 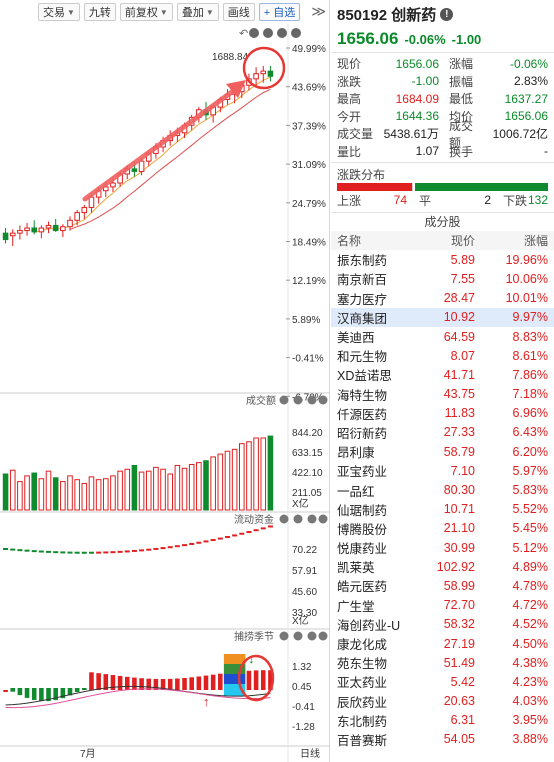 What do you see at coordinates (462, 720) in the screenshot?
I see `component-price: 6.31` at bounding box center [462, 720].